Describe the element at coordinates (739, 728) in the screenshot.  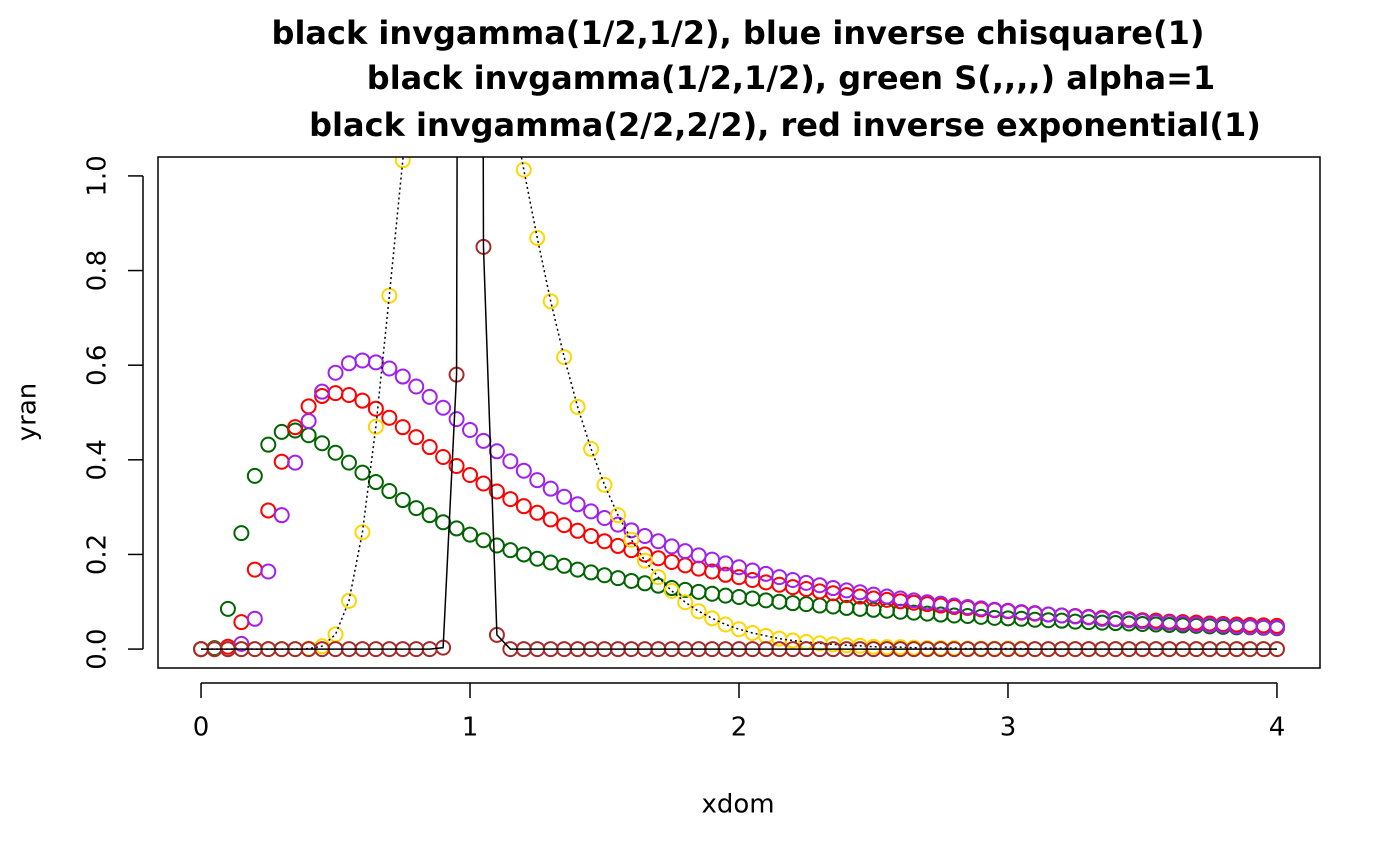
I see `x-tick-label: 2` at that location.